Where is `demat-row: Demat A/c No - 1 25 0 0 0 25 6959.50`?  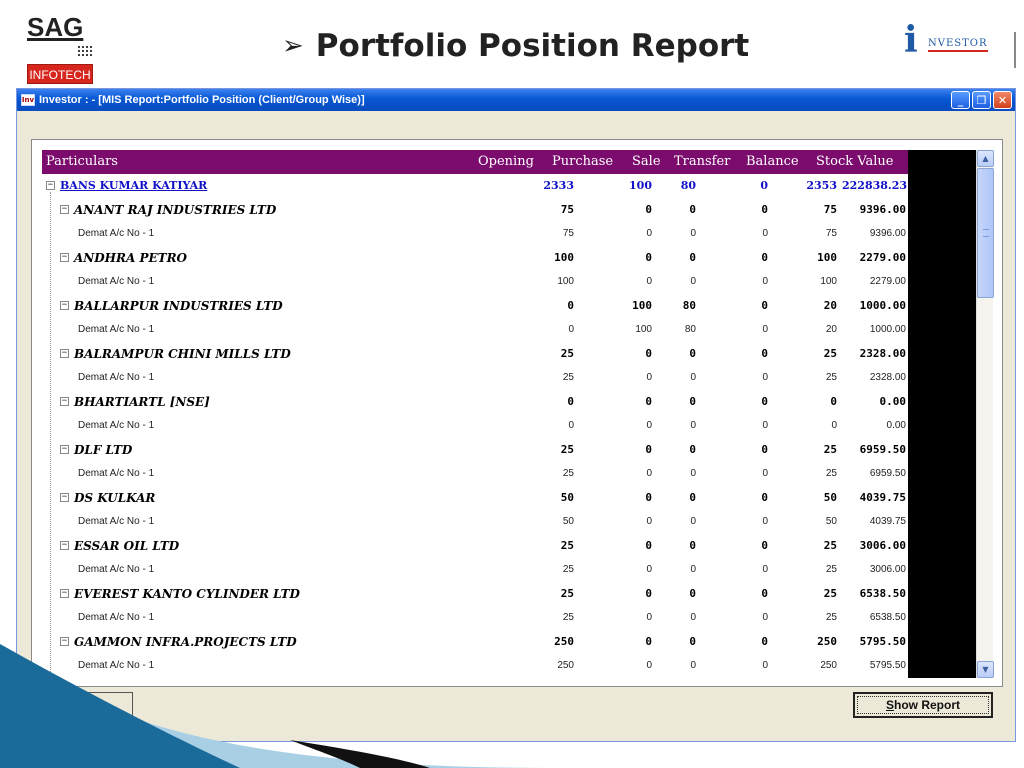
demat-row: Demat A/c No - 1 25 0 0 0 25 6959.50 is located at coordinates (475, 474).